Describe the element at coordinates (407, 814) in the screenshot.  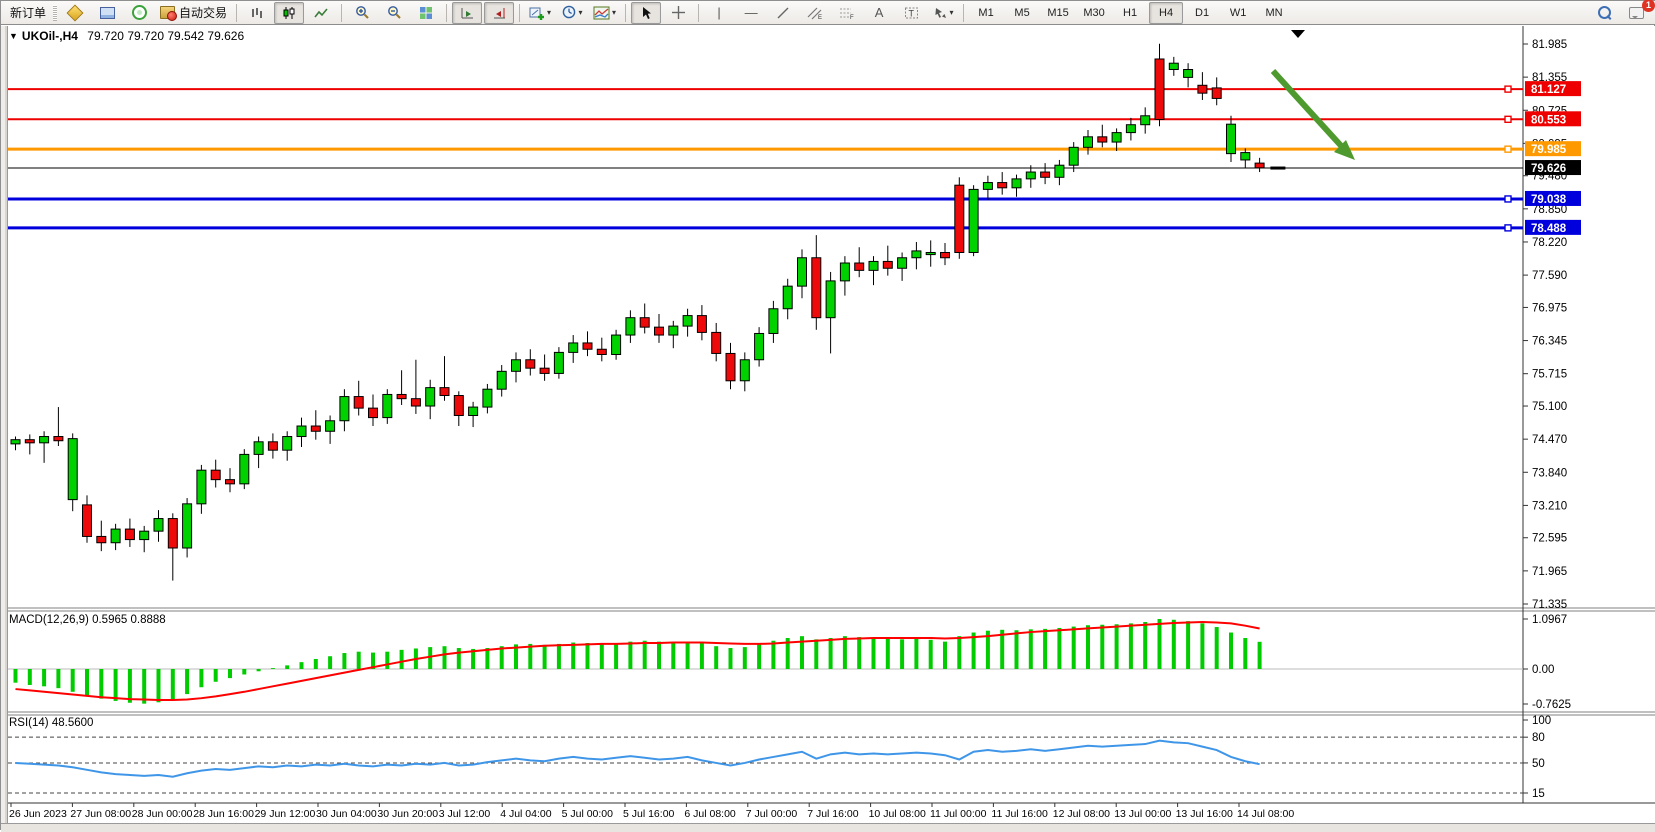
I see `svg-text: 30 Jun 20:00` at that location.